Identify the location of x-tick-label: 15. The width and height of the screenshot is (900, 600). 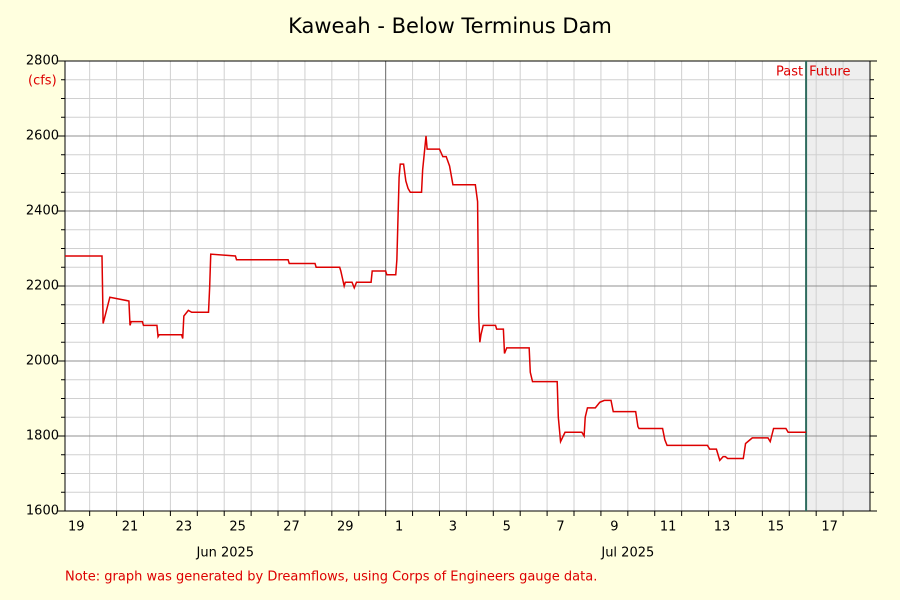
(776, 527).